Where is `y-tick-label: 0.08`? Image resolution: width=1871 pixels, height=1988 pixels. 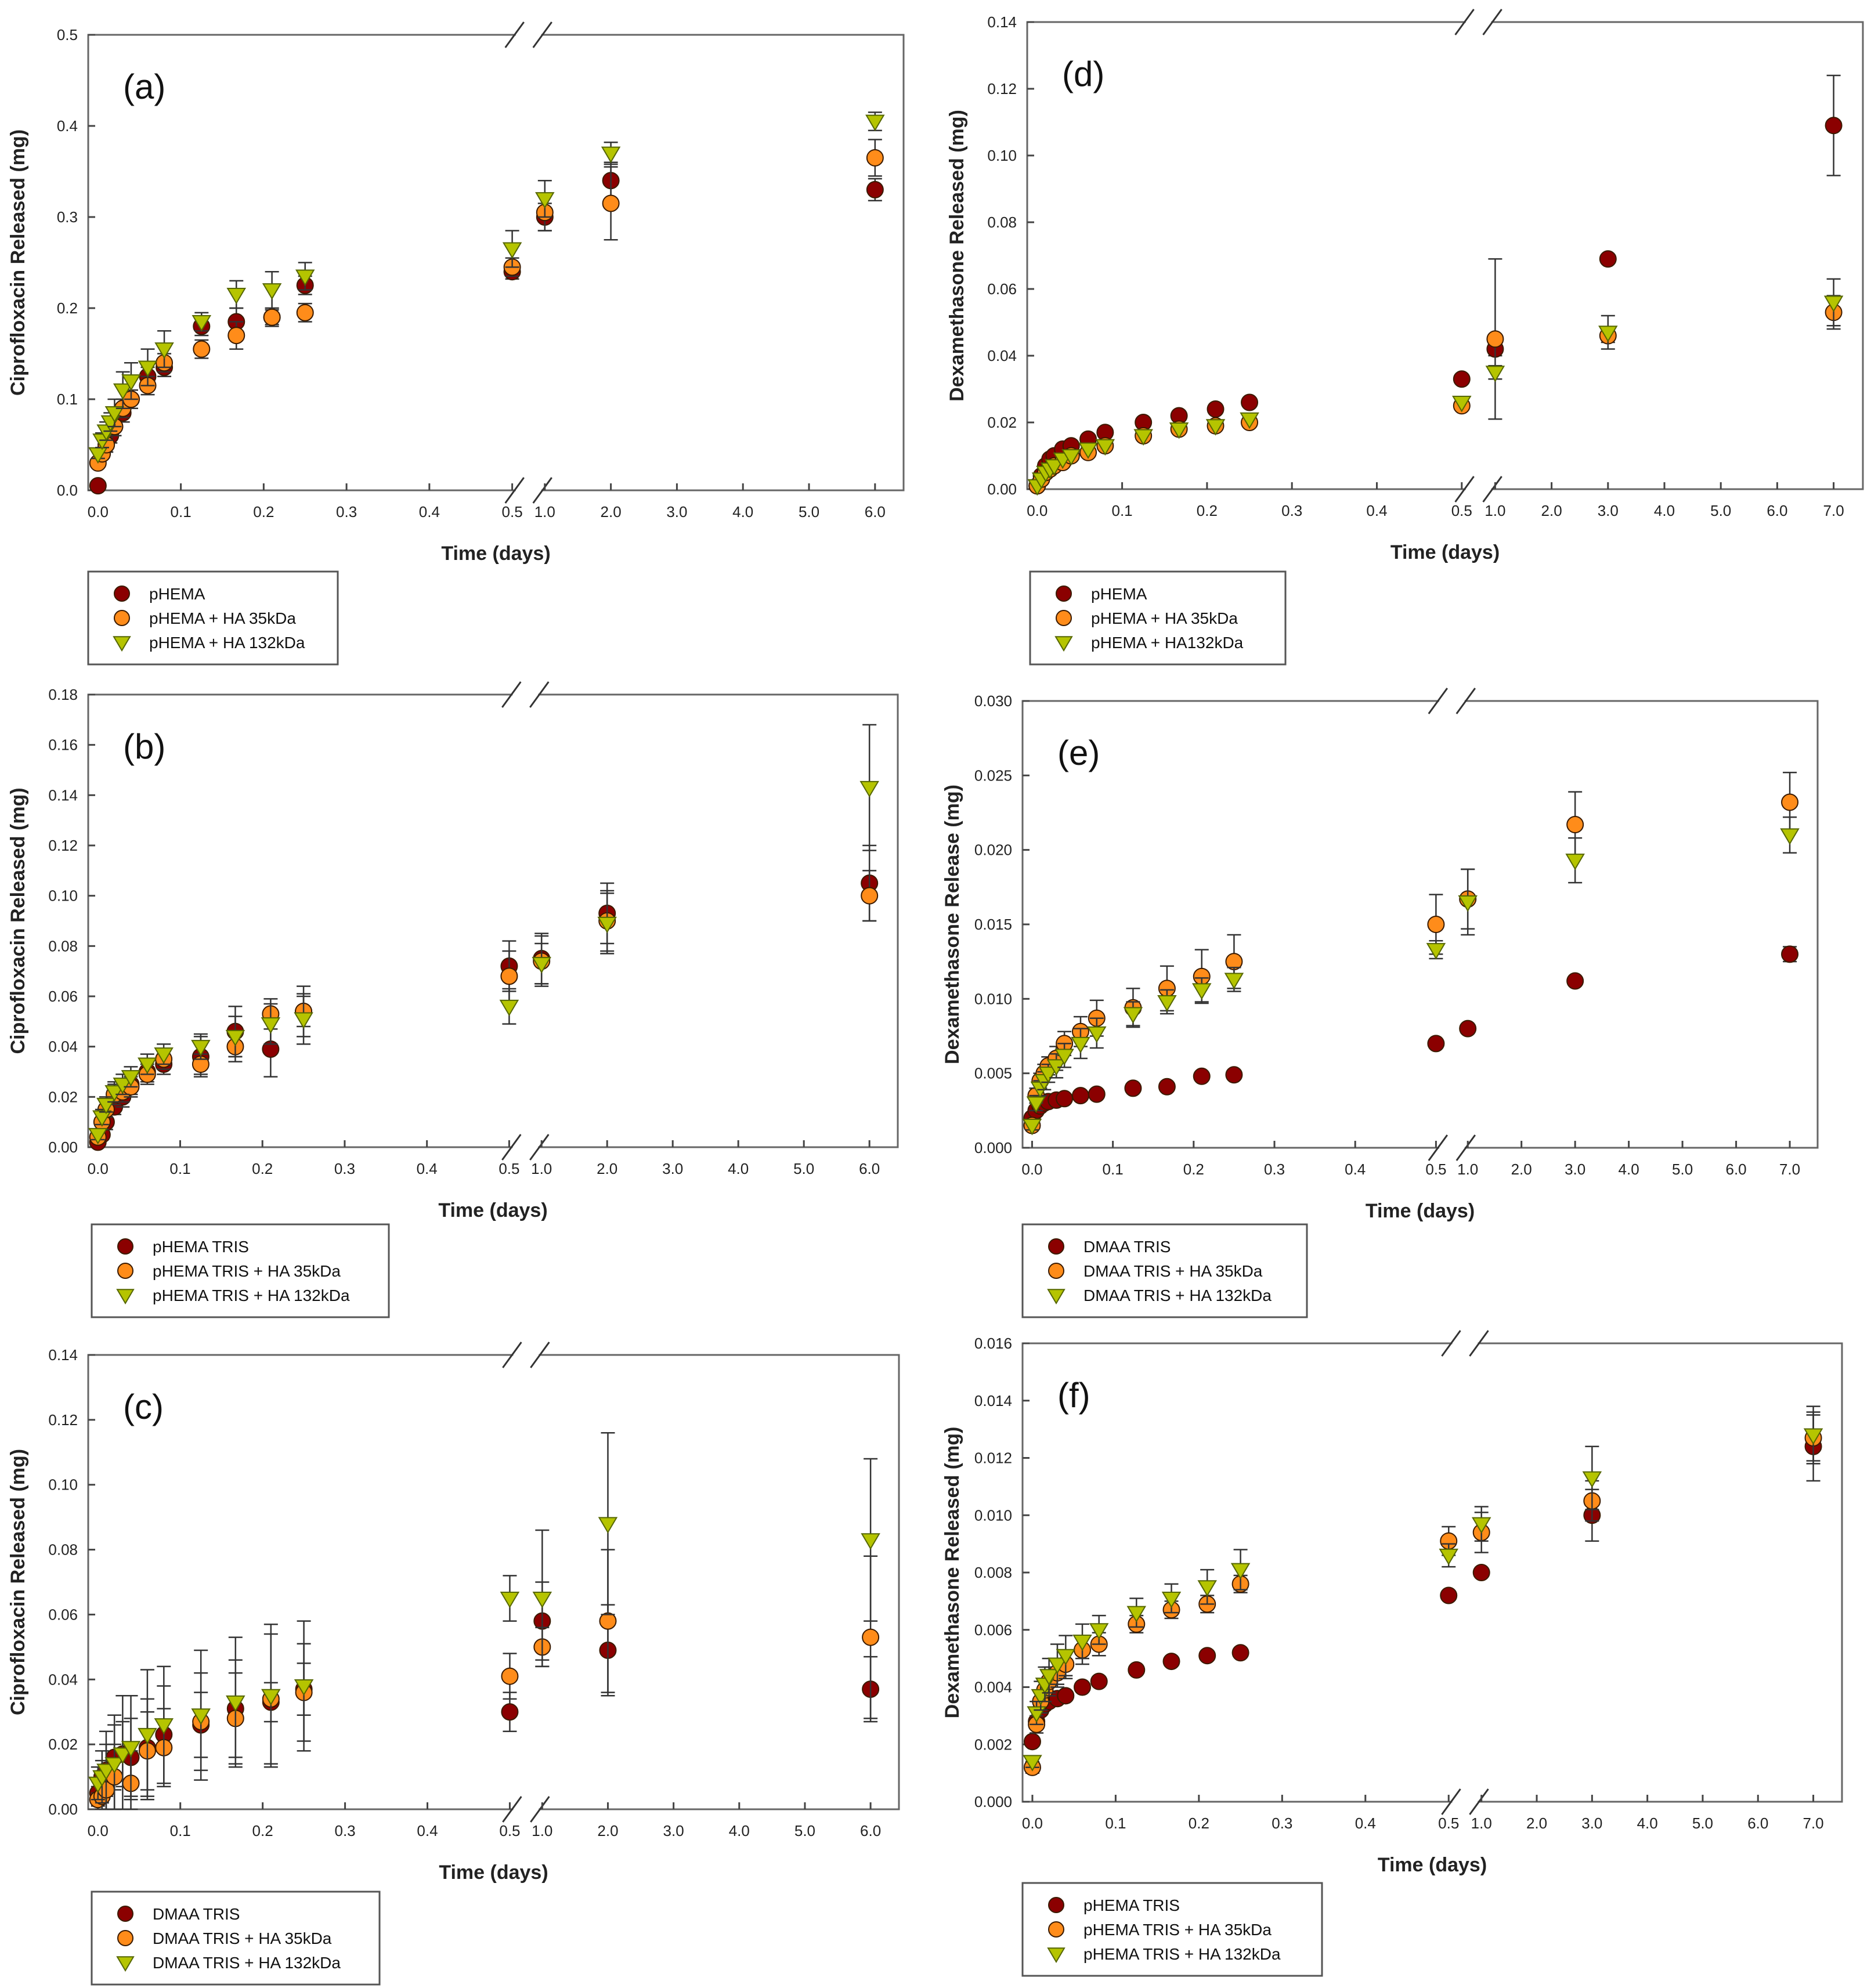
y-tick-label: 0.08 is located at coordinates (63, 1550).